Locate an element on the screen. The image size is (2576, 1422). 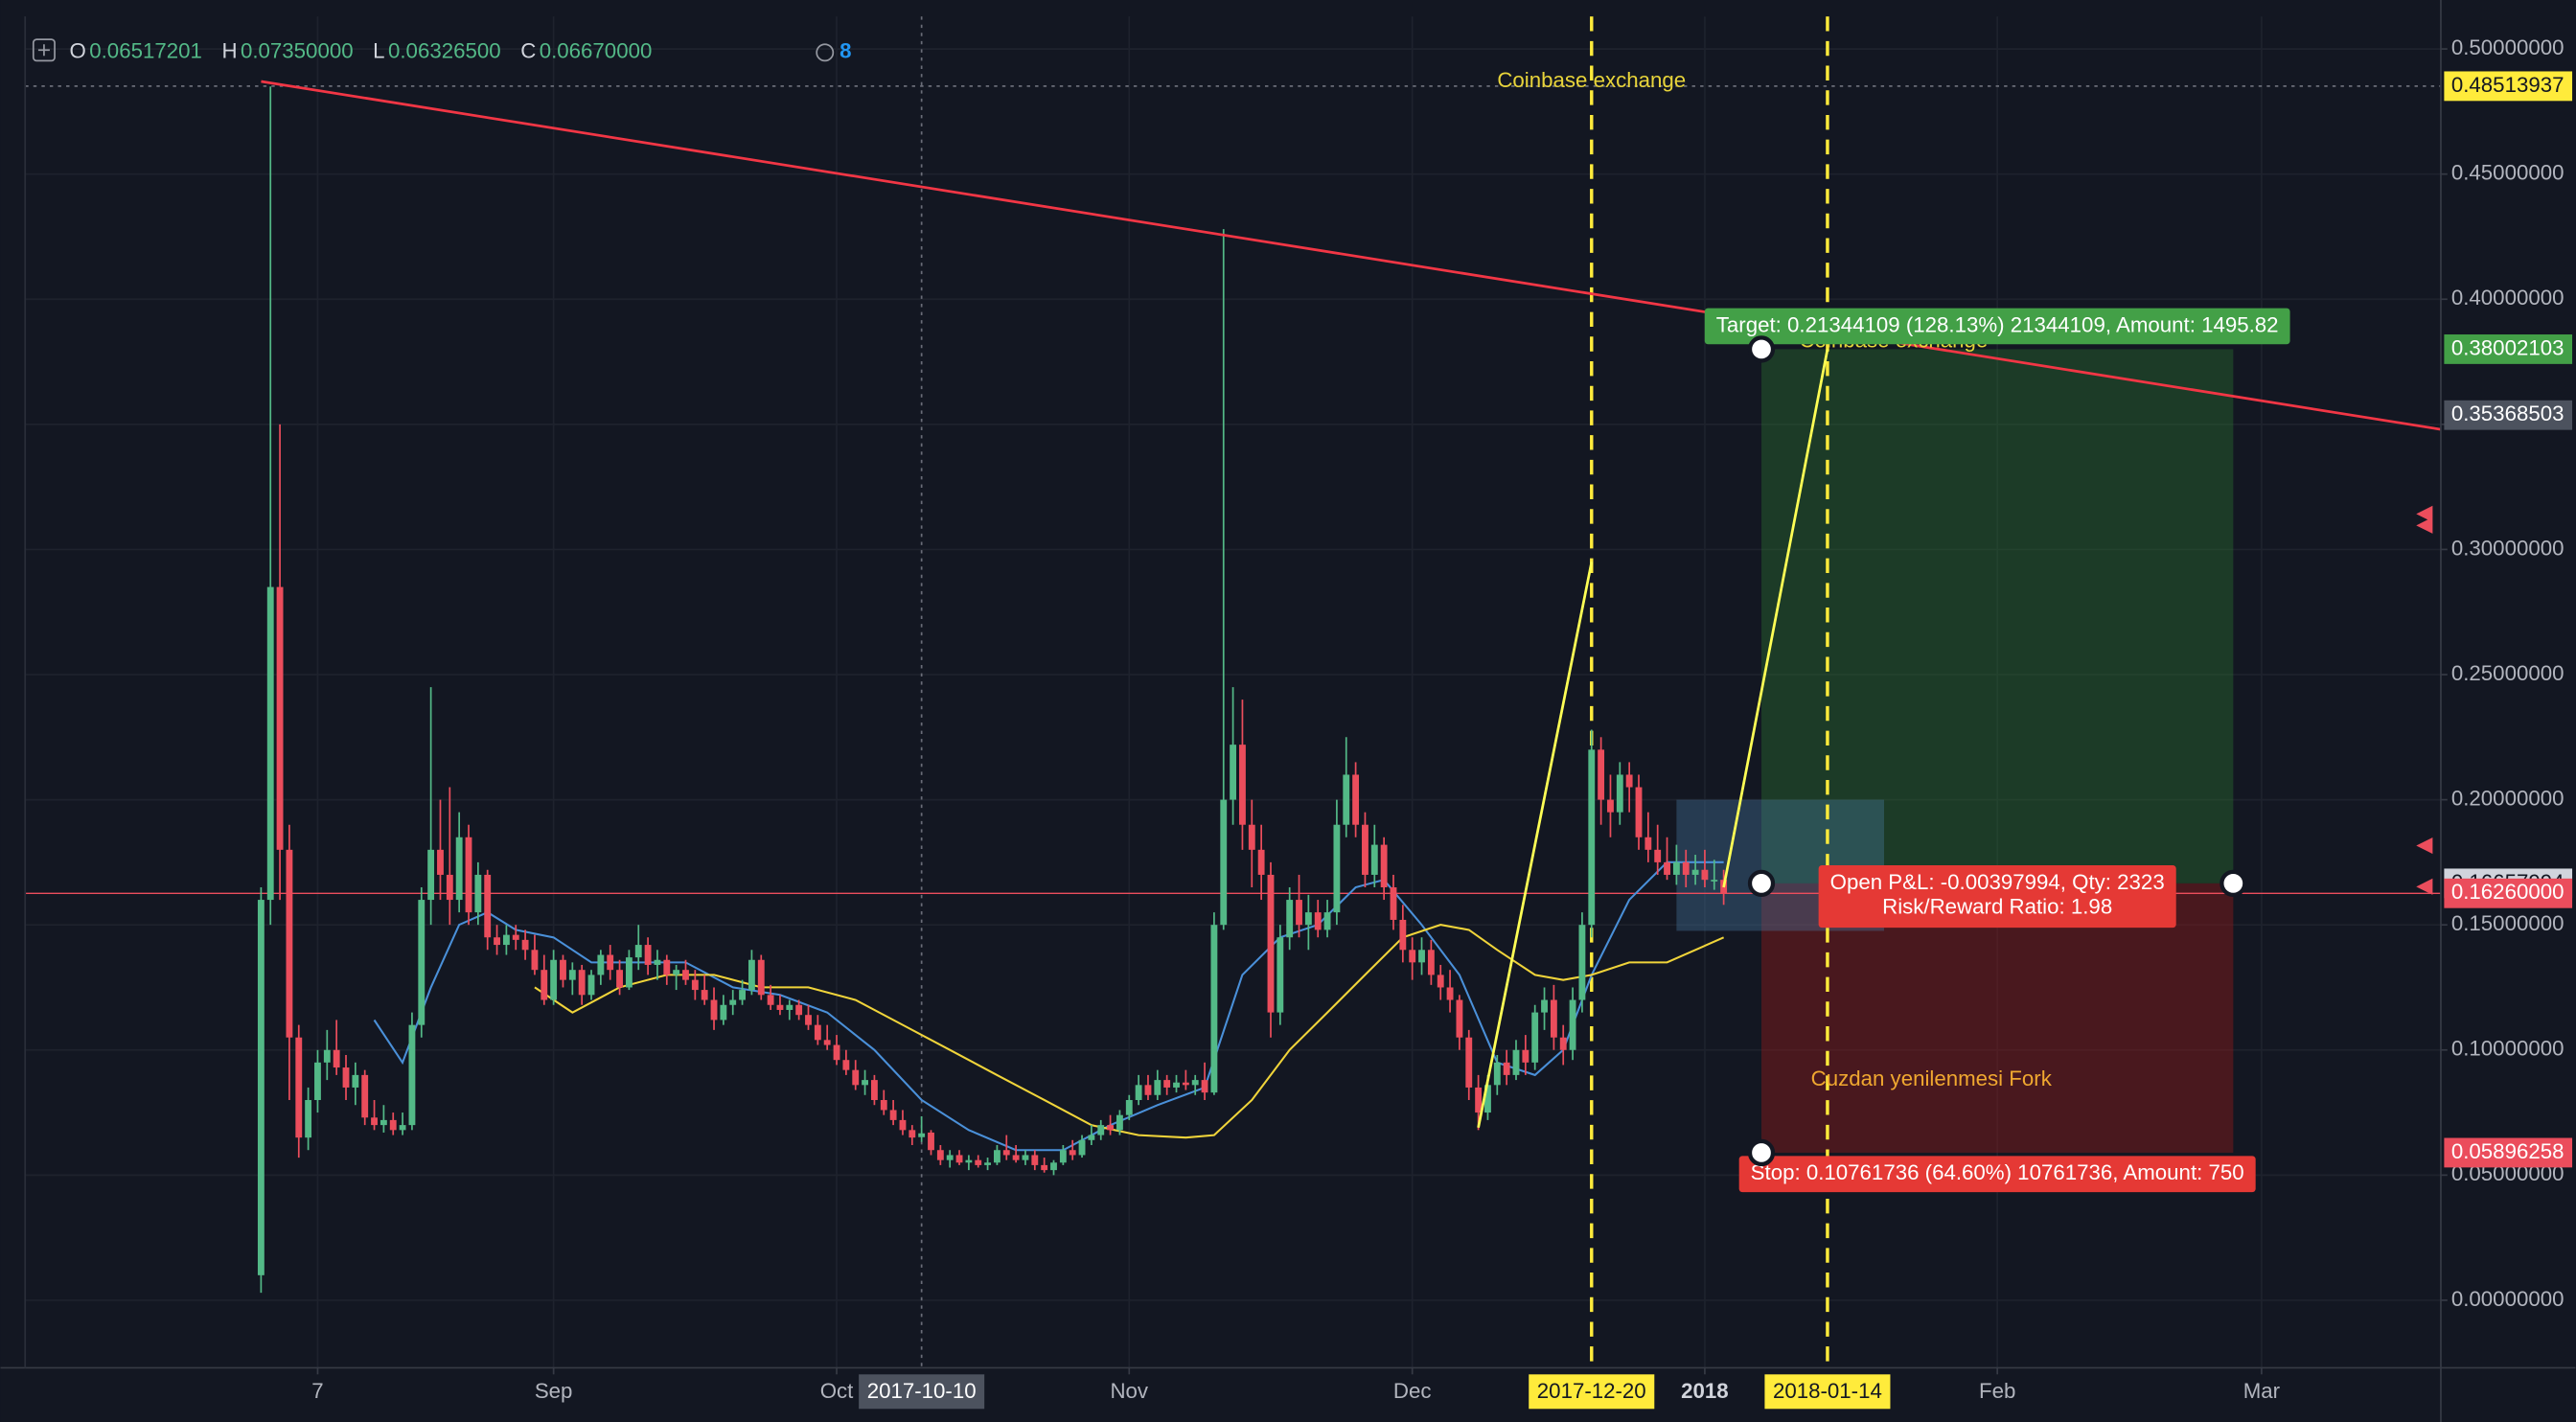
x-tick-label: 2018 is located at coordinates (1705, 1391).